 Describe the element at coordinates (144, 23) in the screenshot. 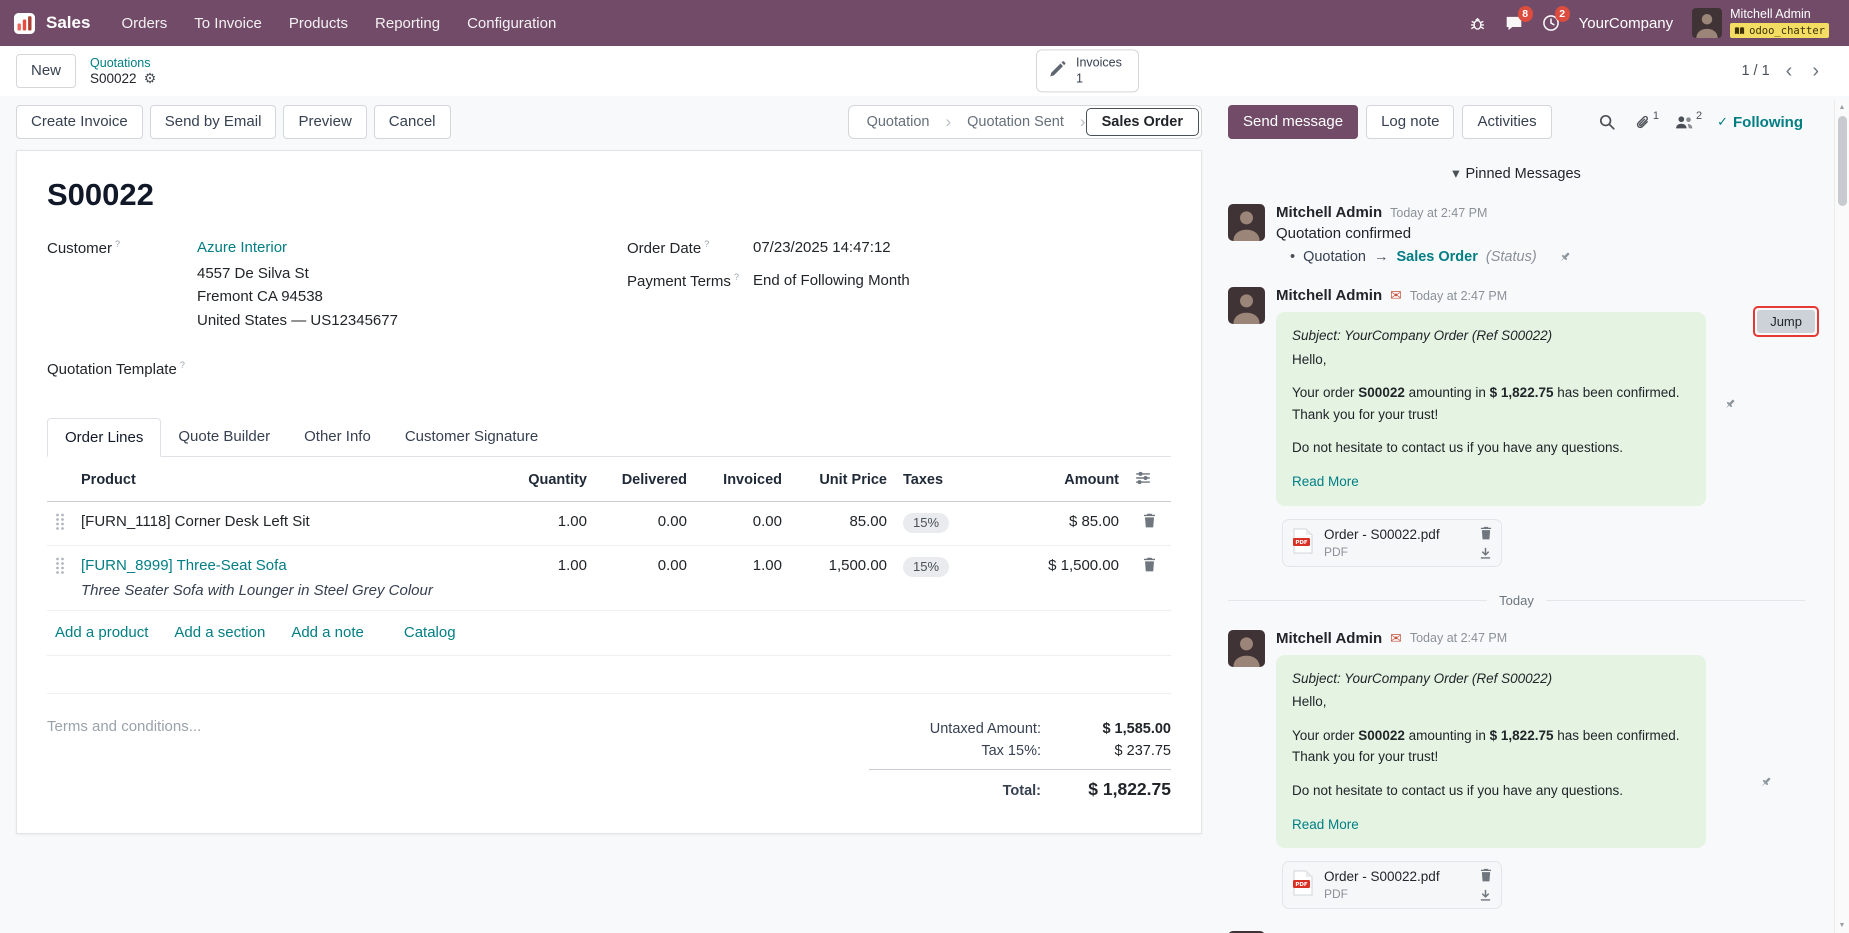

I see `menu-orders: Orders` at that location.